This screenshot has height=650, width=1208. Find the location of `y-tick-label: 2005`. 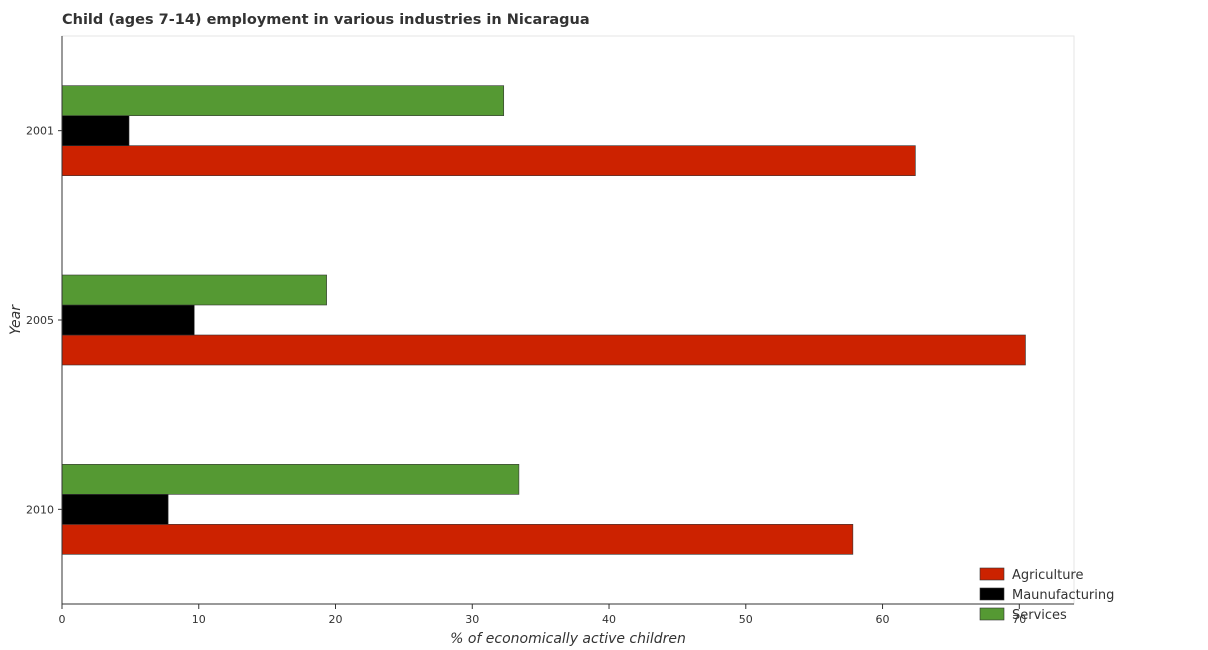

y-tick-label: 2005 is located at coordinates (40, 320).